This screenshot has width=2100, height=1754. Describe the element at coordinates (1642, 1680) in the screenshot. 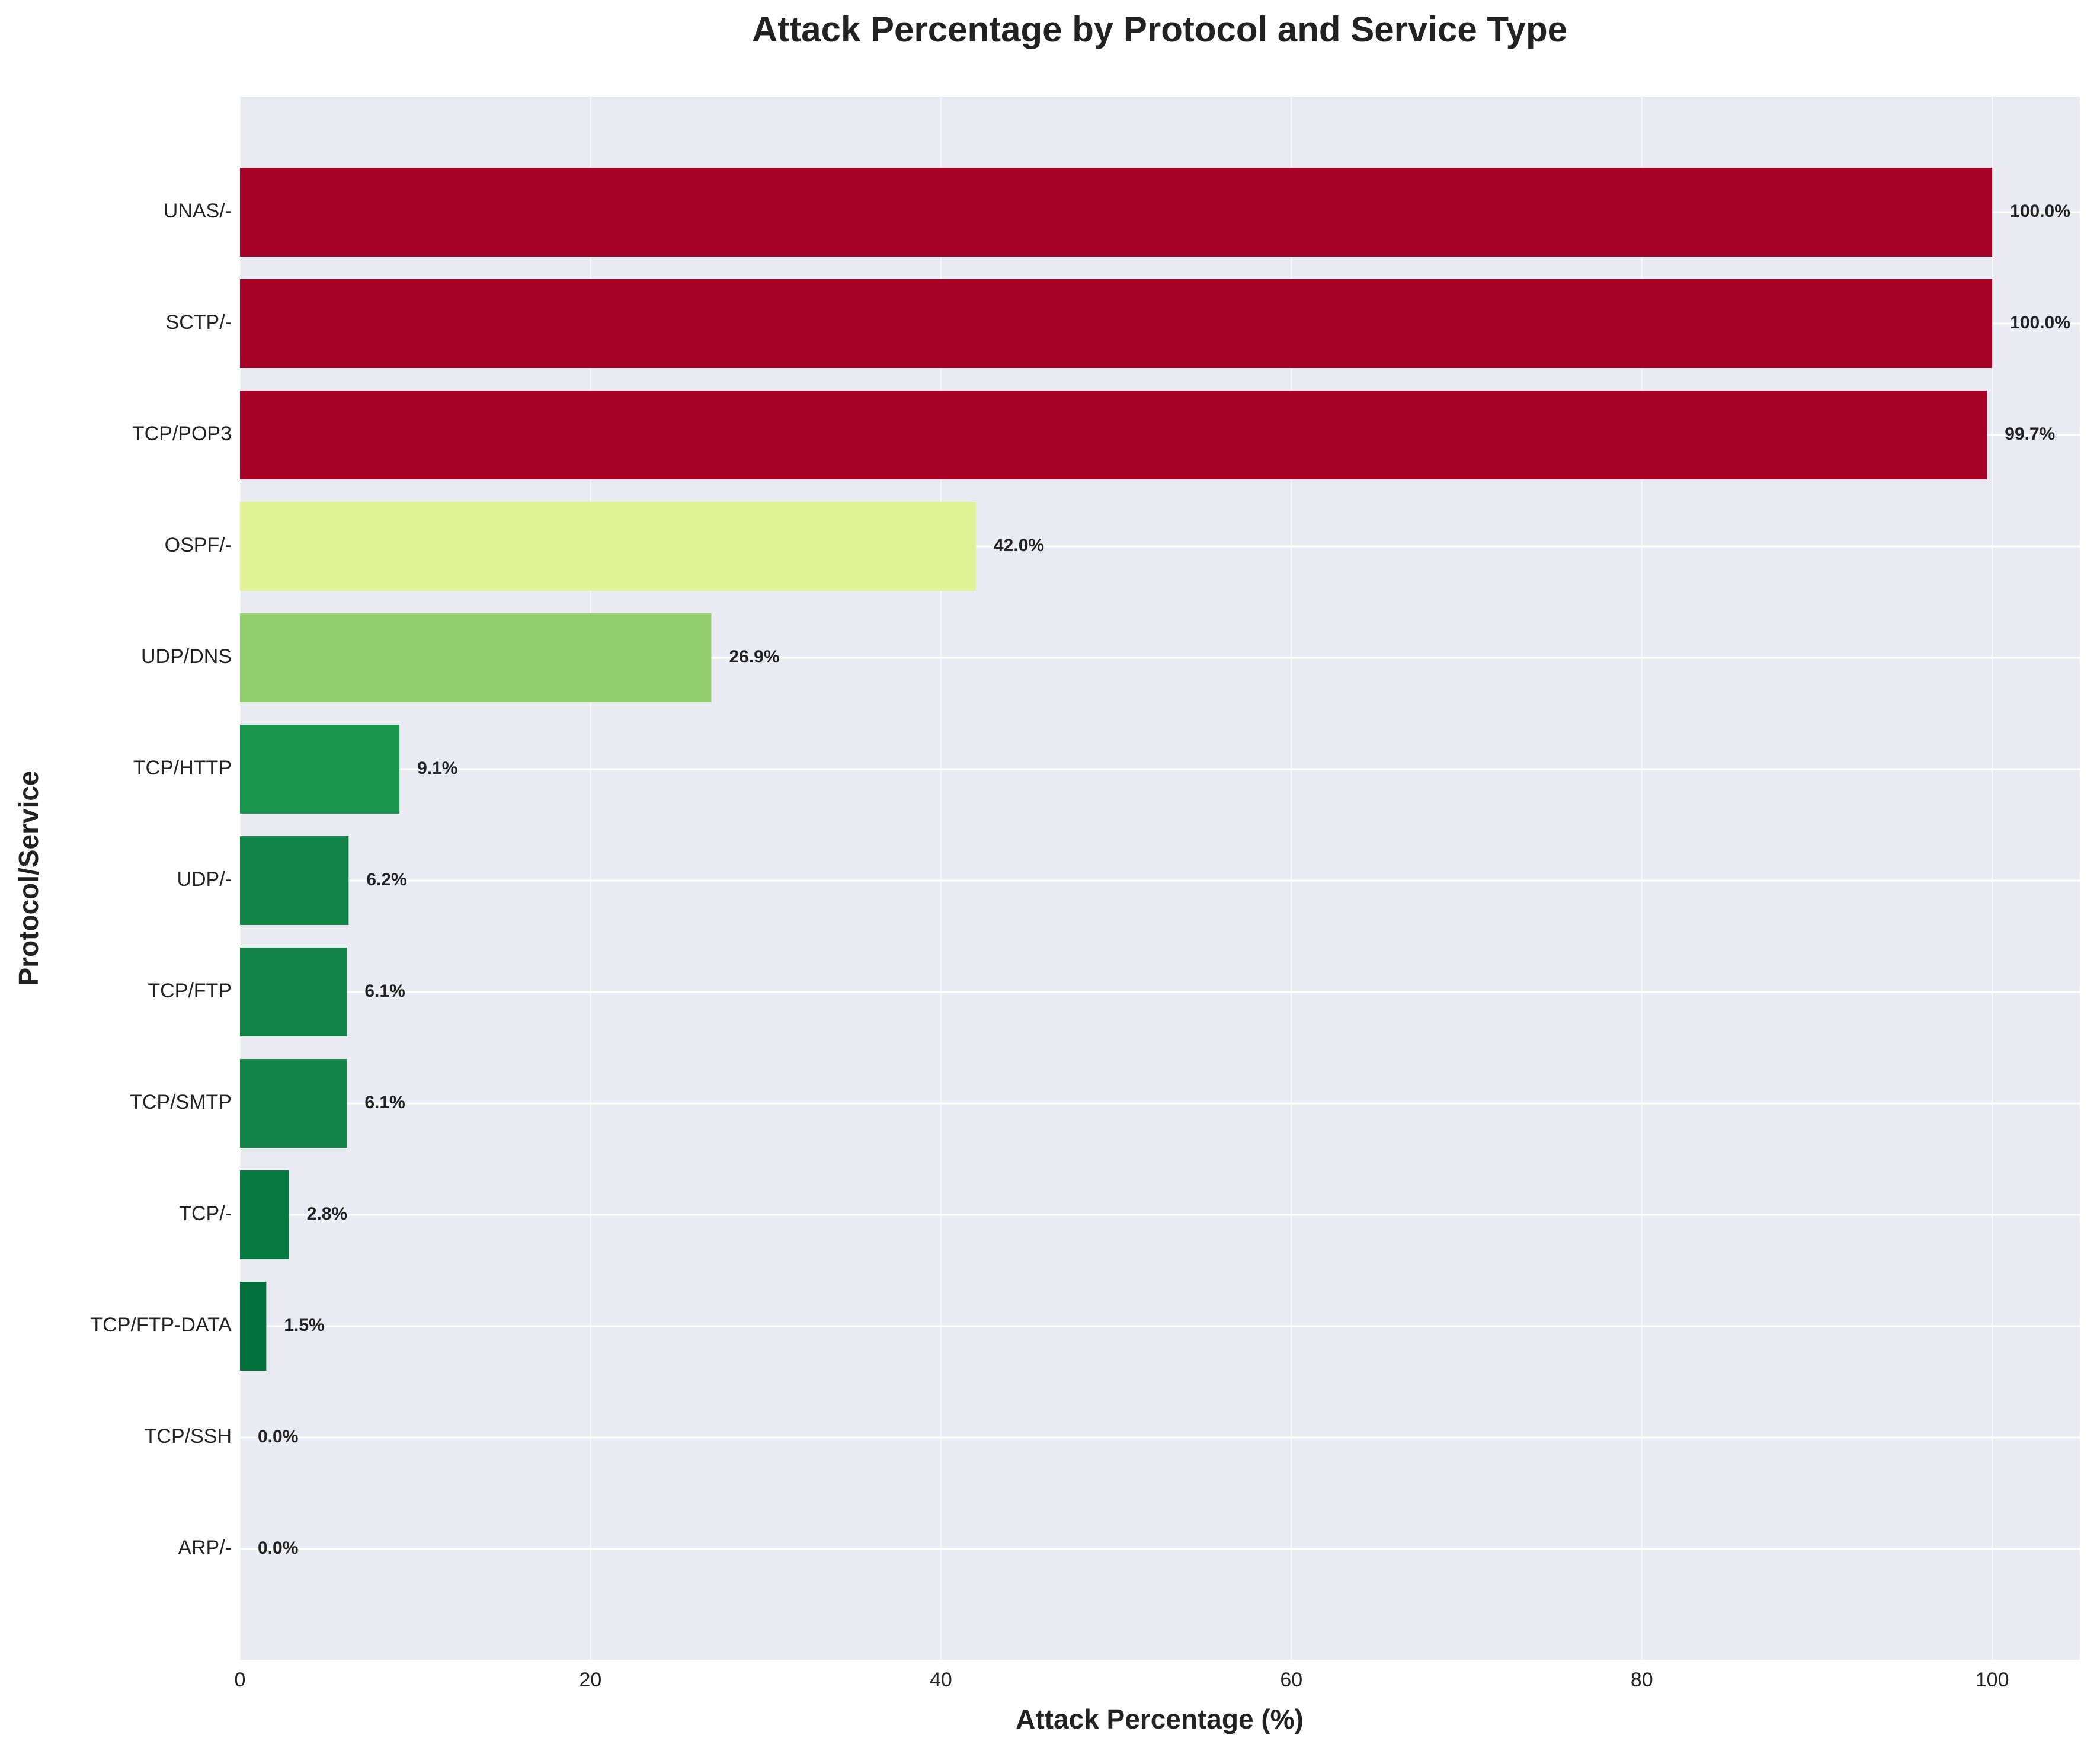

I see `x-tick-label: 80` at that location.